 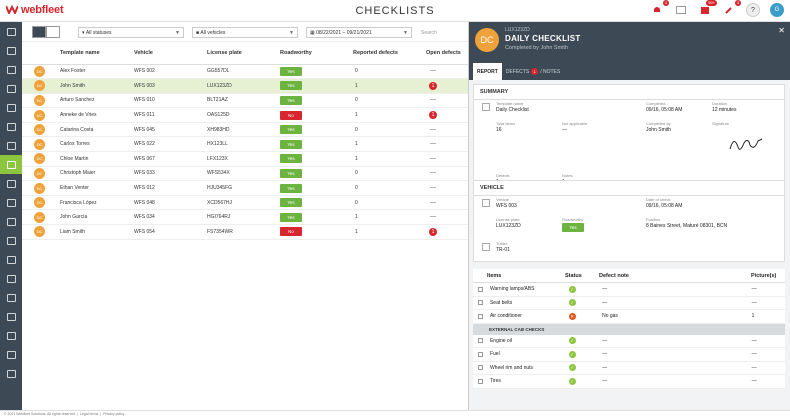 What do you see at coordinates (605, 367) in the screenshot?
I see `item-note: —` at bounding box center [605, 367].